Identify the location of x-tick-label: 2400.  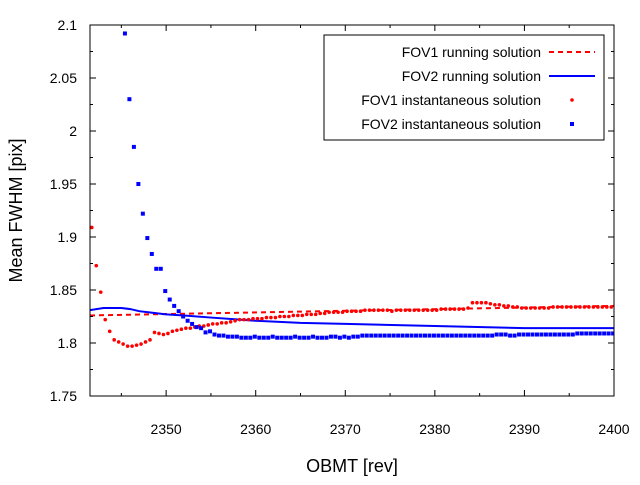
(613, 429).